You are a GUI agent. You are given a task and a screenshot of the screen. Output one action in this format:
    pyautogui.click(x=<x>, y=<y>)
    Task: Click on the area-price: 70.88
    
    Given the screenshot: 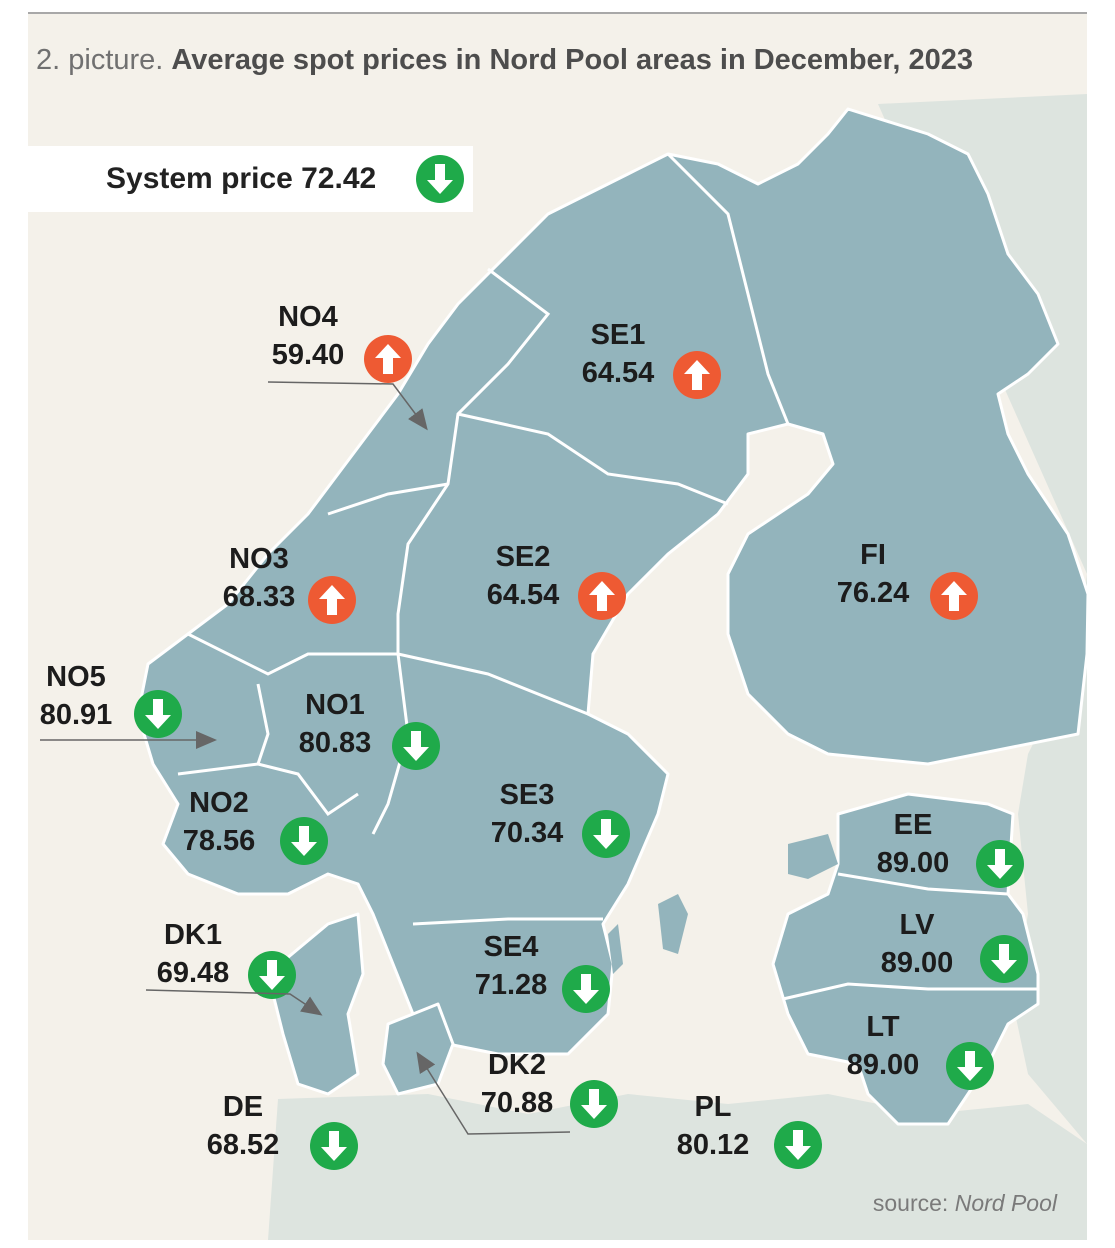 What is the action you would take?
    pyautogui.click(x=517, y=1103)
    